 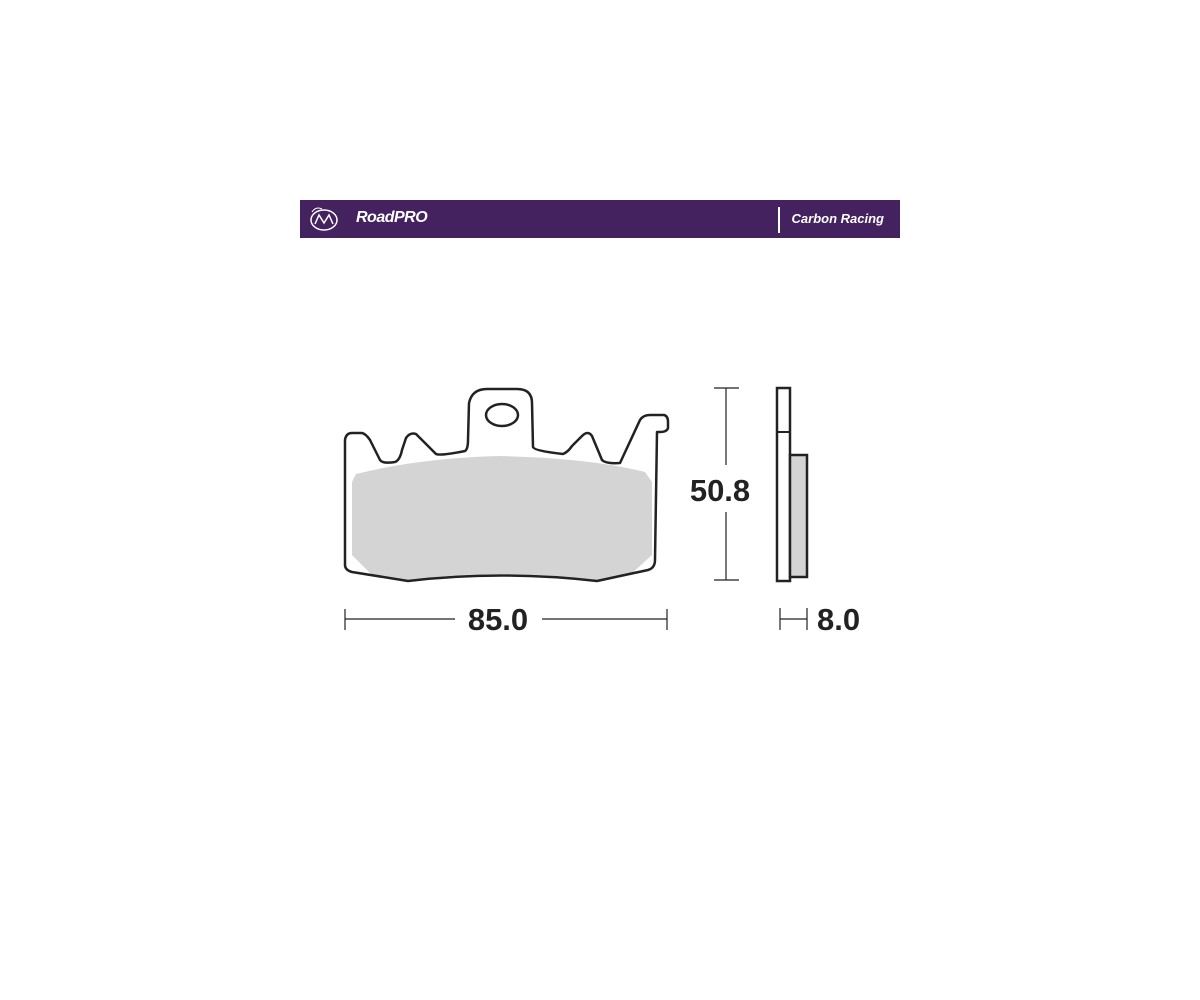 I want to click on product-line: Carbon Racing, so click(x=837, y=218).